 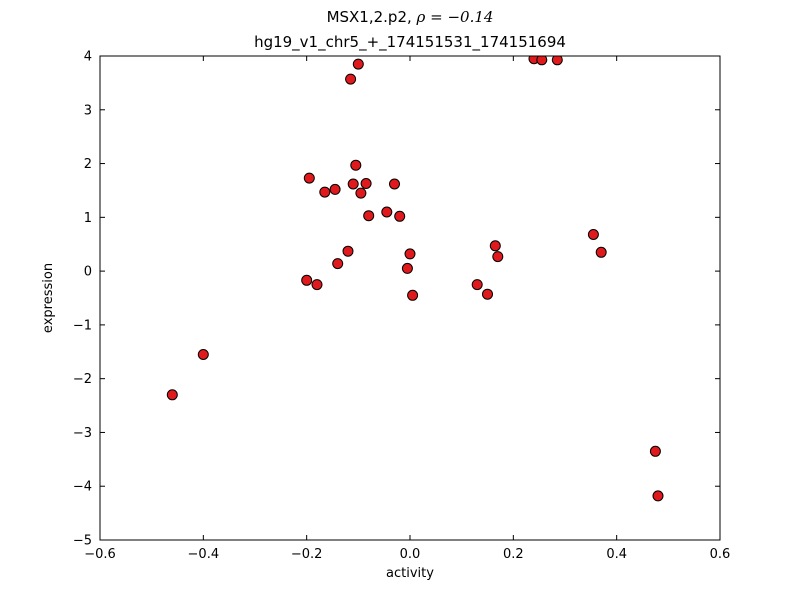 What do you see at coordinates (410, 573) in the screenshot?
I see `x-axis-label: activity` at bounding box center [410, 573].